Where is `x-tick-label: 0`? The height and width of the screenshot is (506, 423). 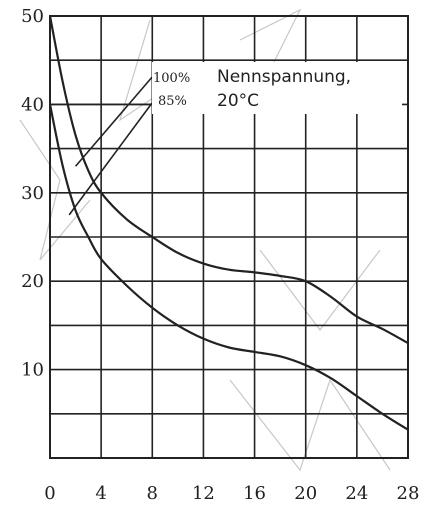 x-tick-label: 0 is located at coordinates (49, 493).